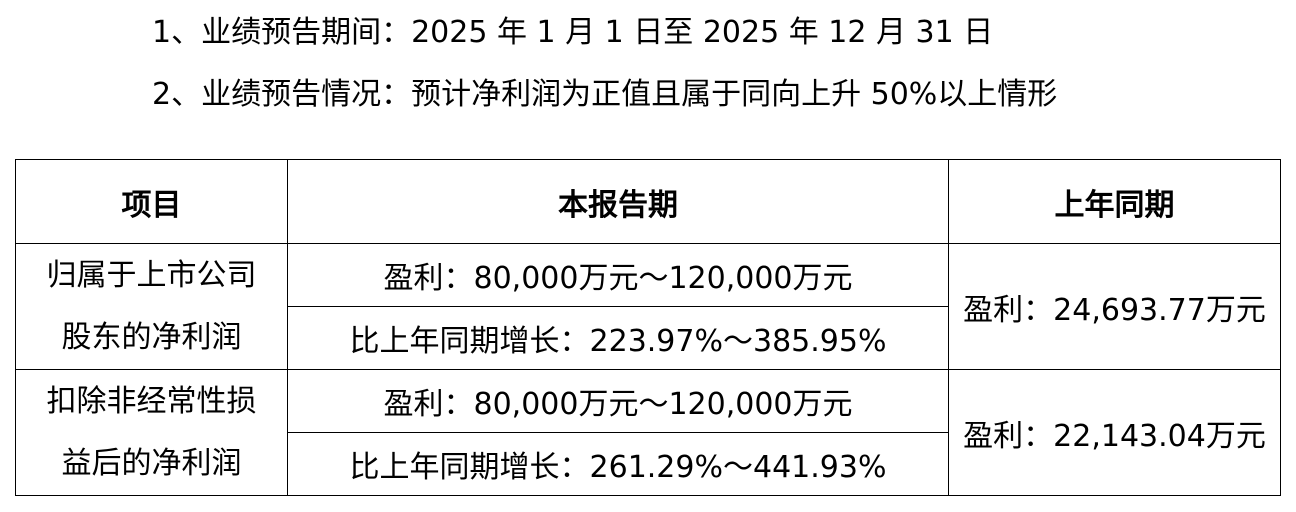 The height and width of the screenshot is (512, 1296). What do you see at coordinates (151, 337) in the screenshot?
I see `row-label-line: 股东的净利润` at bounding box center [151, 337].